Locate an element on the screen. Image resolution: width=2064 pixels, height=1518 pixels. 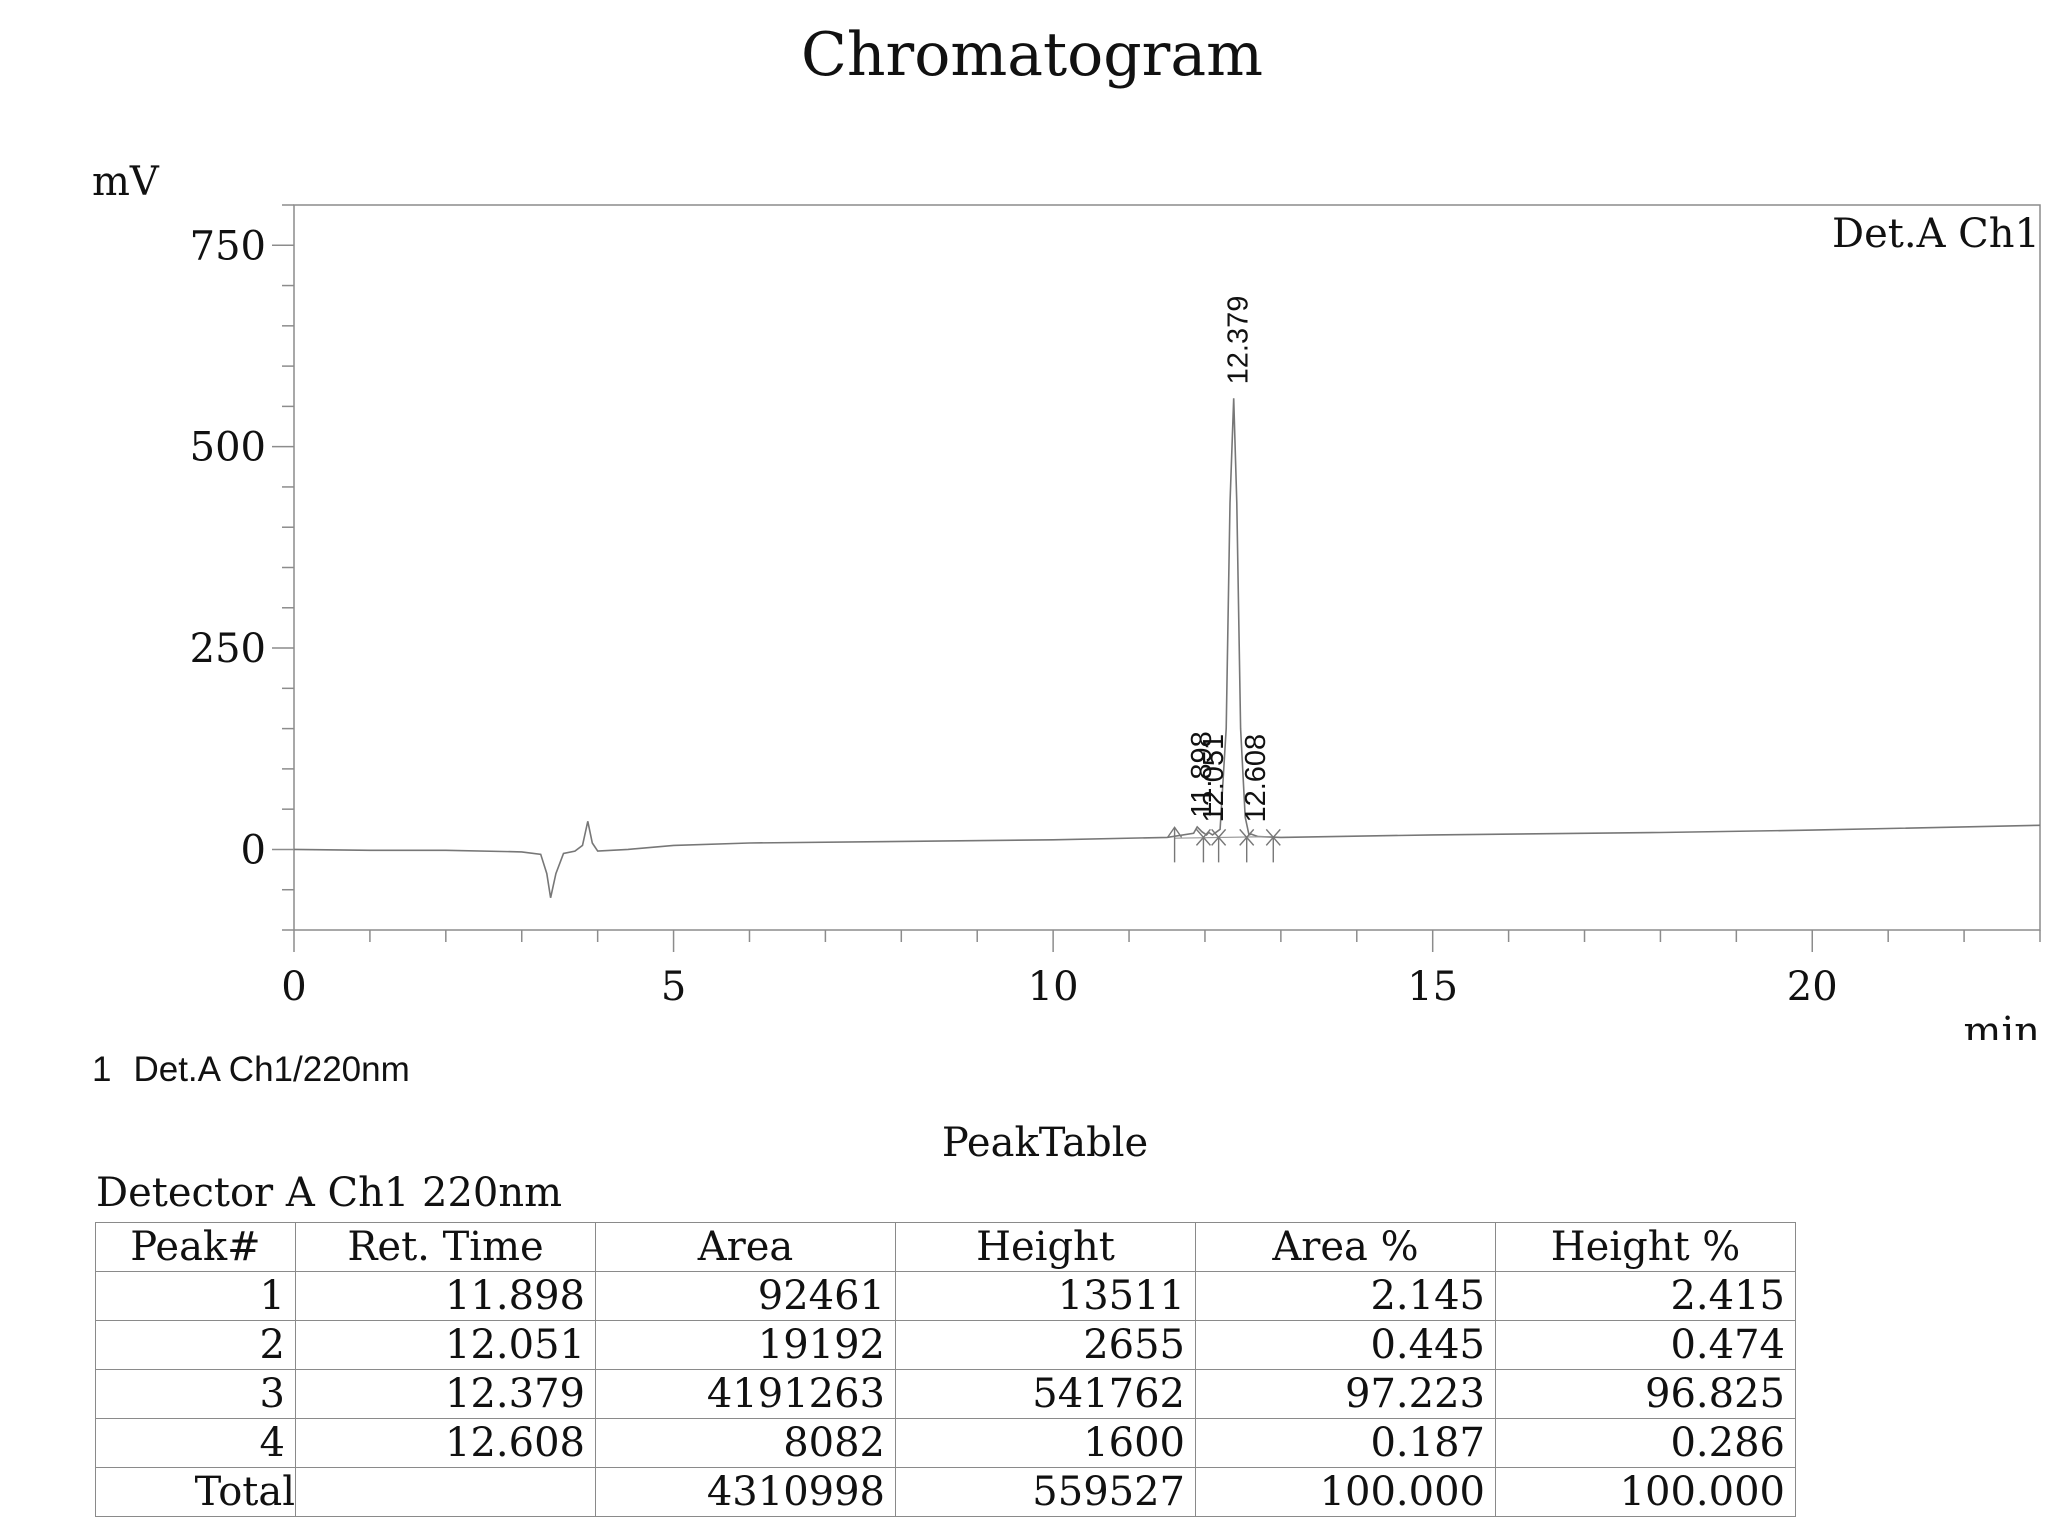
table-cell: 96.825 is located at coordinates (1645, 1394).